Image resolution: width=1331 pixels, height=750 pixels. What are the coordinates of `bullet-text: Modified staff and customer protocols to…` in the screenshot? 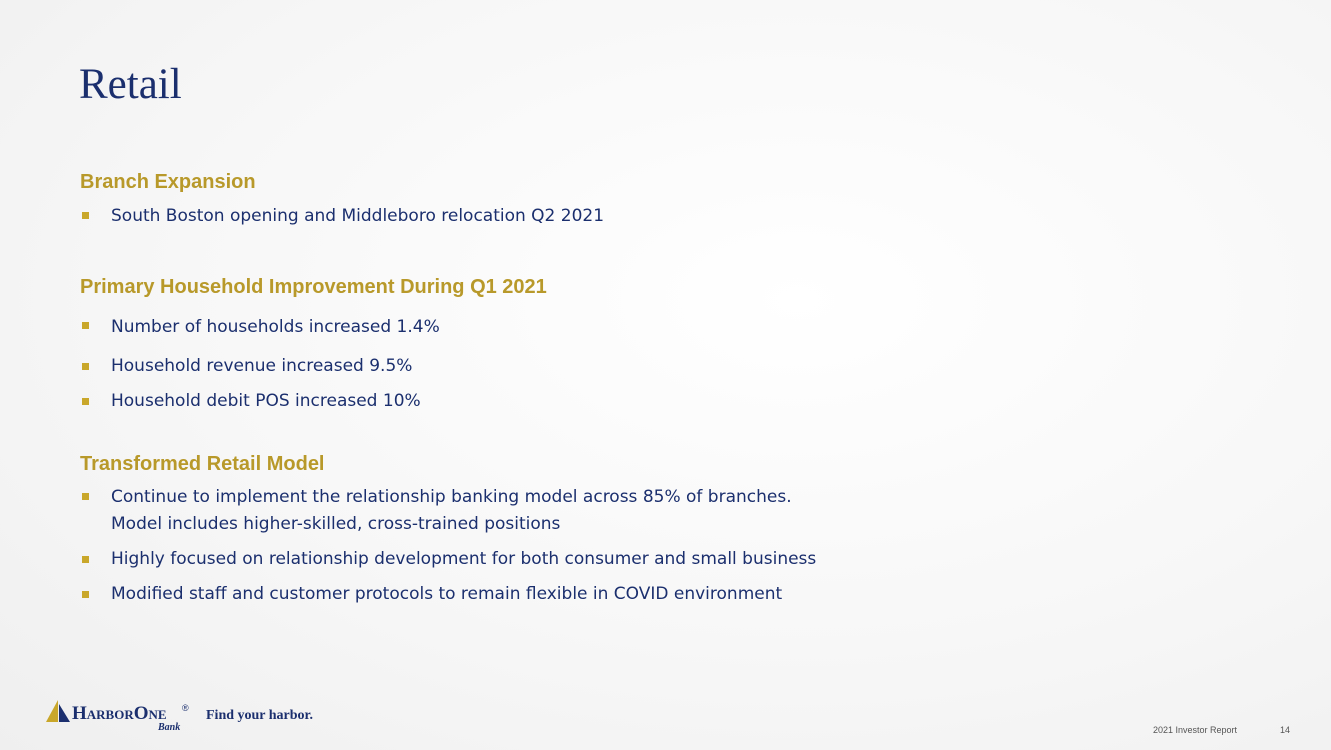 It's located at (447, 594).